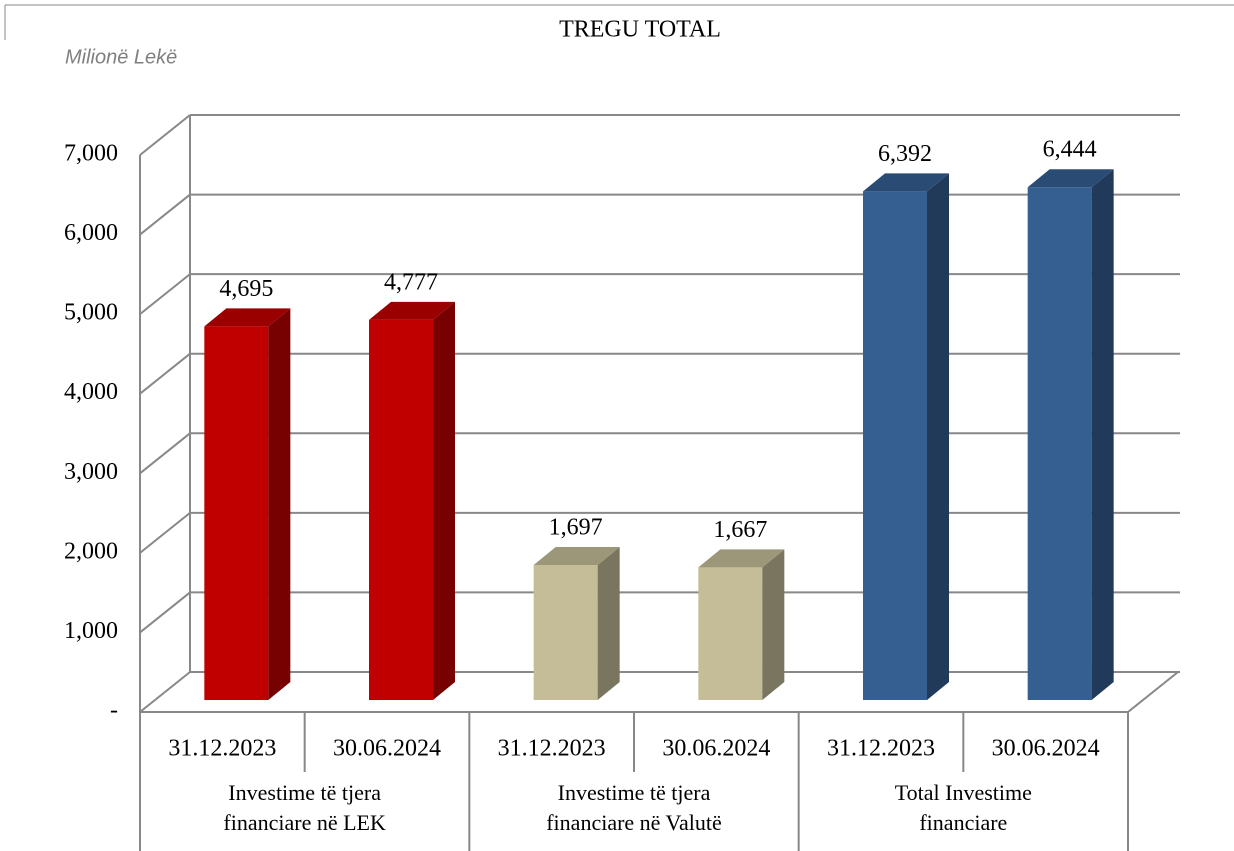  Describe the element at coordinates (91, 631) in the screenshot. I see `y-tick-label: 1,000` at that location.